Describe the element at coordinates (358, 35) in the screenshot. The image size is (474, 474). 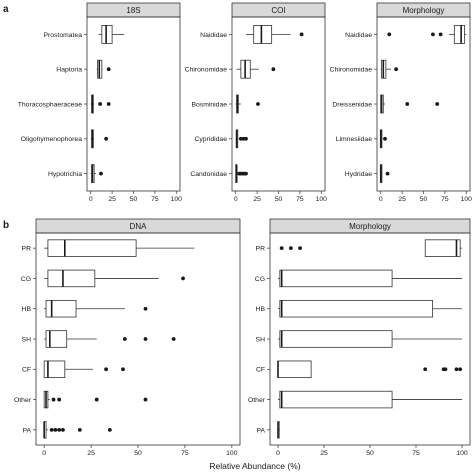
I see `category-label: Naididae` at that location.